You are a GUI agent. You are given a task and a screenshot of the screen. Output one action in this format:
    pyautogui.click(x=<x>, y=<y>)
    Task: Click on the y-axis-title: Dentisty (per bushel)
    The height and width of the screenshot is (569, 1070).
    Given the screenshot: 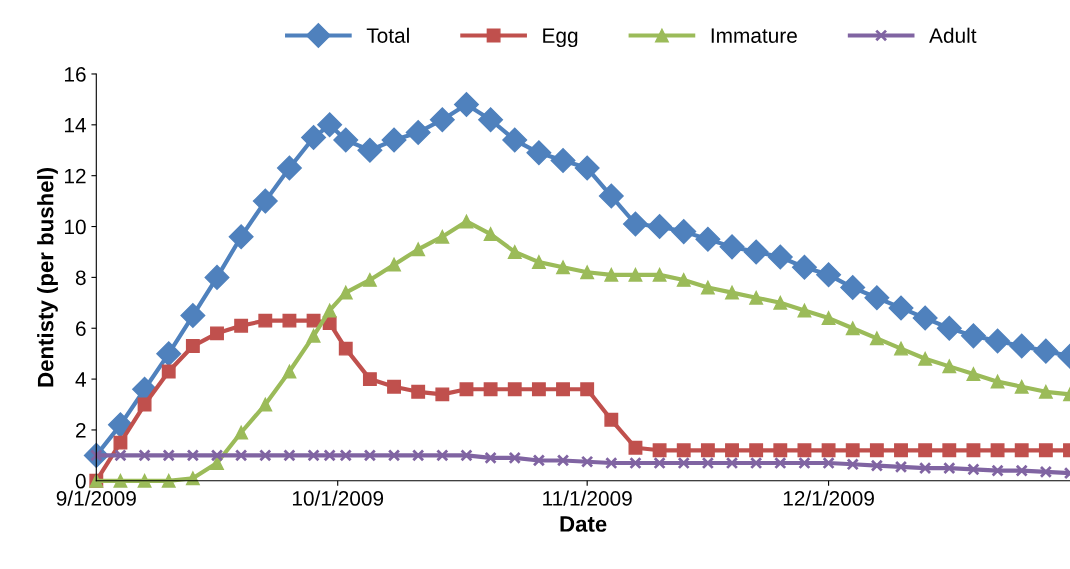 What is the action you would take?
    pyautogui.click(x=47, y=277)
    